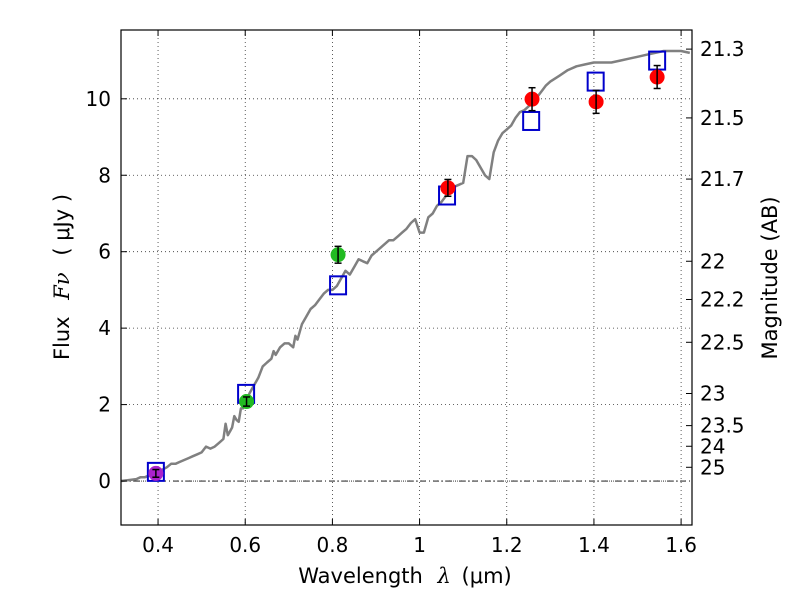 The height and width of the screenshot is (600, 800). I want to click on y-axis-label: Flux Fν ( μJy ), so click(62, 277).